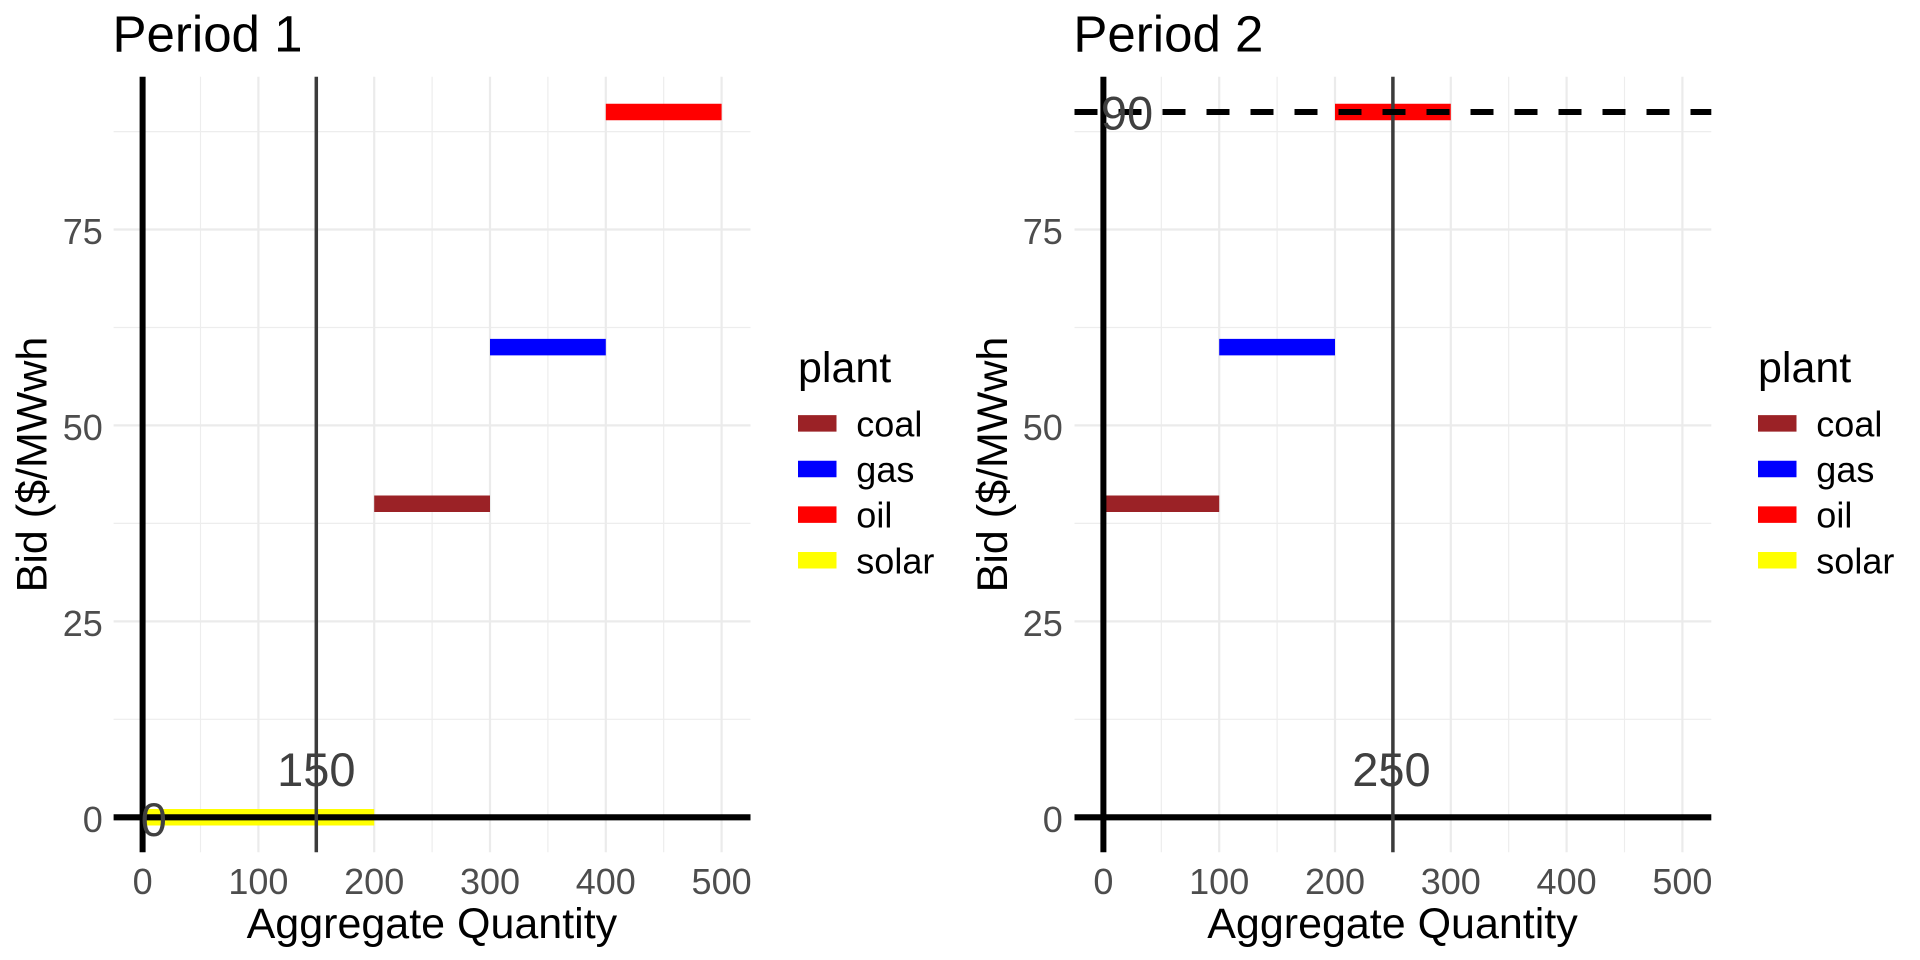 This screenshot has height=960, width=1920. What do you see at coordinates (1168, 34) in the screenshot?
I see `svg-text: Period 2` at bounding box center [1168, 34].